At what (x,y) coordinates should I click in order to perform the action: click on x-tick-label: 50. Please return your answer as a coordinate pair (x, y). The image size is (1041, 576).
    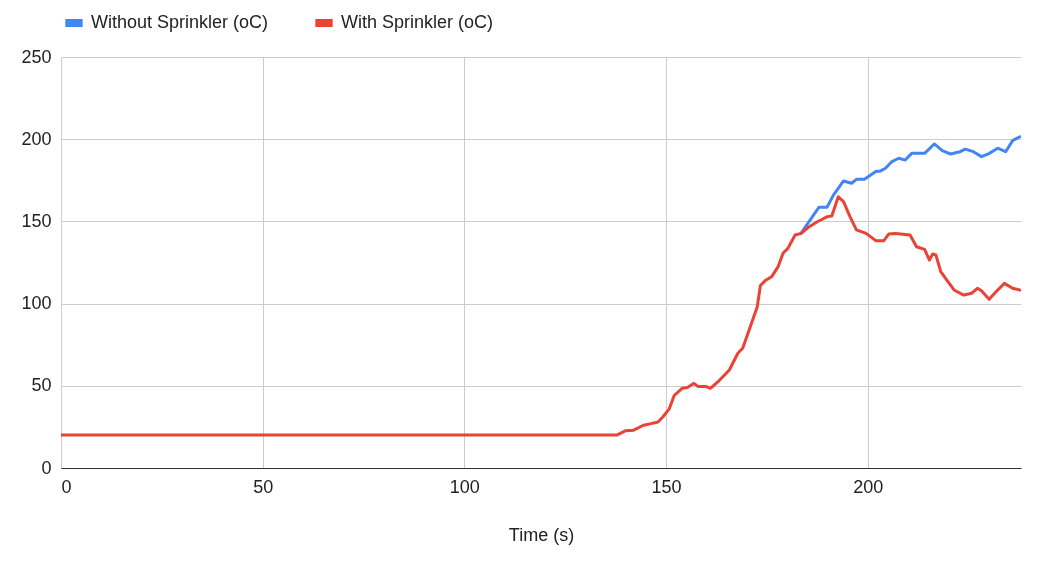
    Looking at the image, I should click on (263, 486).